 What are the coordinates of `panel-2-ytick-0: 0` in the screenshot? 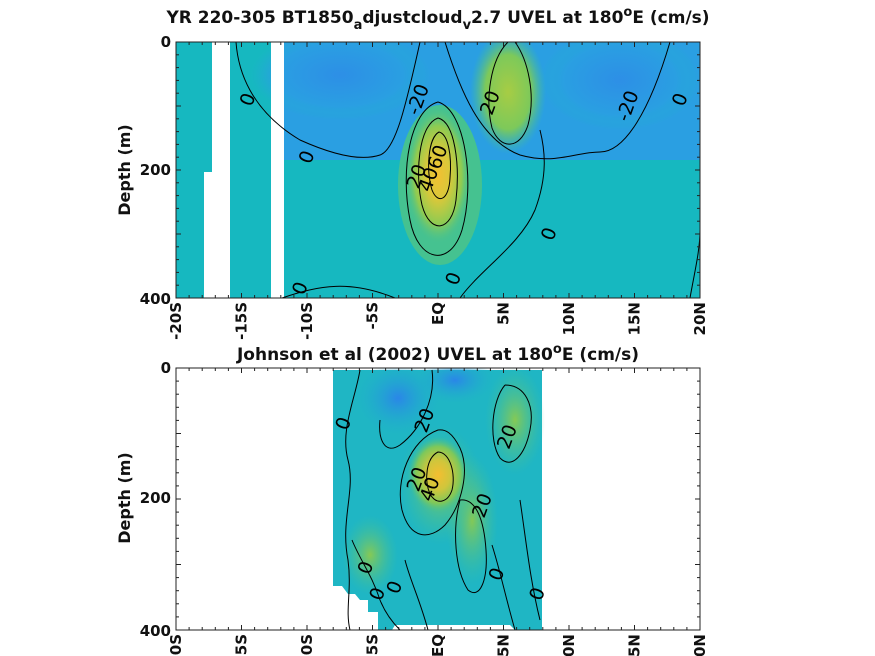 It's located at (166, 368).